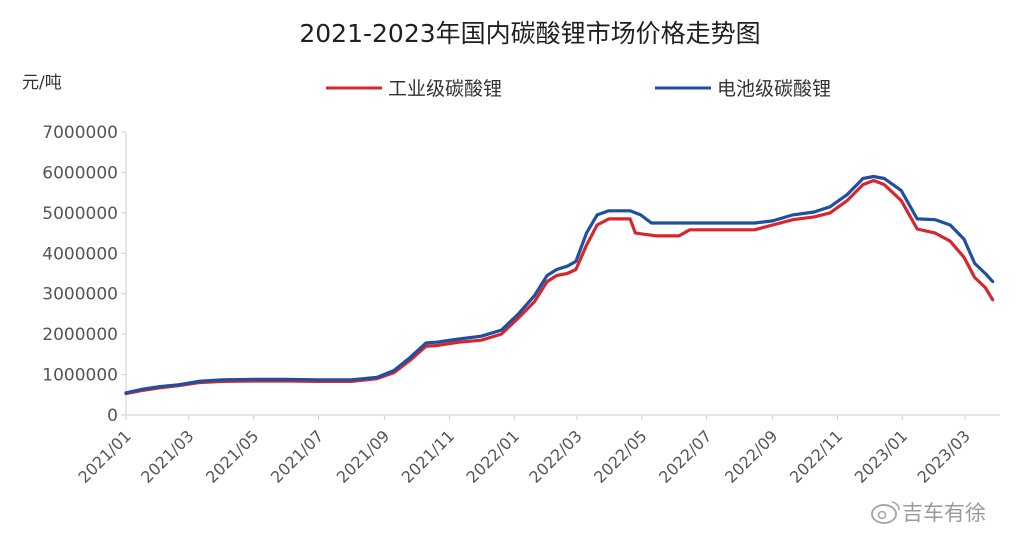  Describe the element at coordinates (80, 335) in the screenshot. I see `y-tick-label: 2000000` at that location.